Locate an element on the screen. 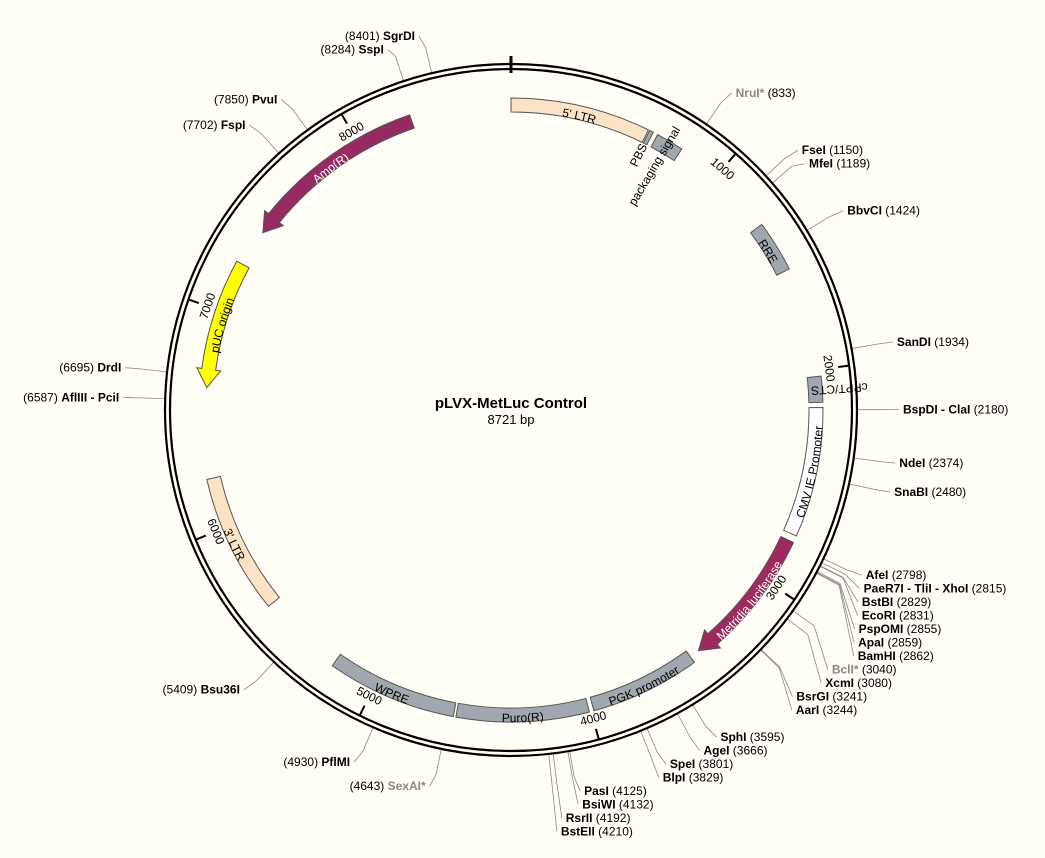 This screenshot has height=858, width=1045. site-position: (2798) is located at coordinates (907, 575).